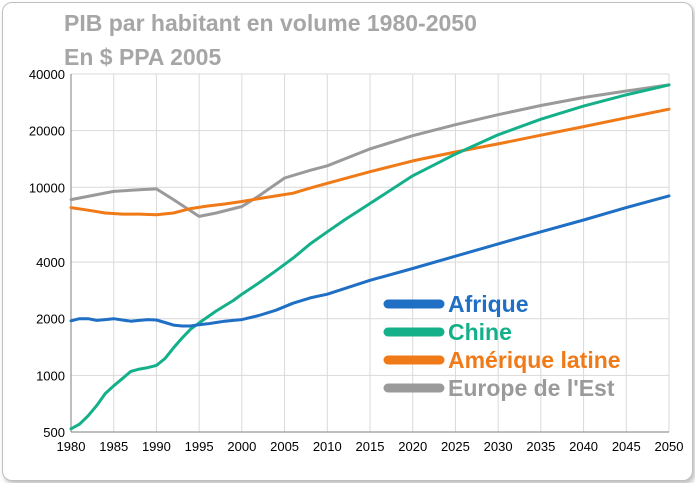 This screenshot has height=483, width=695. What do you see at coordinates (71, 446) in the screenshot?
I see `x-tick-label: 1980` at bounding box center [71, 446].